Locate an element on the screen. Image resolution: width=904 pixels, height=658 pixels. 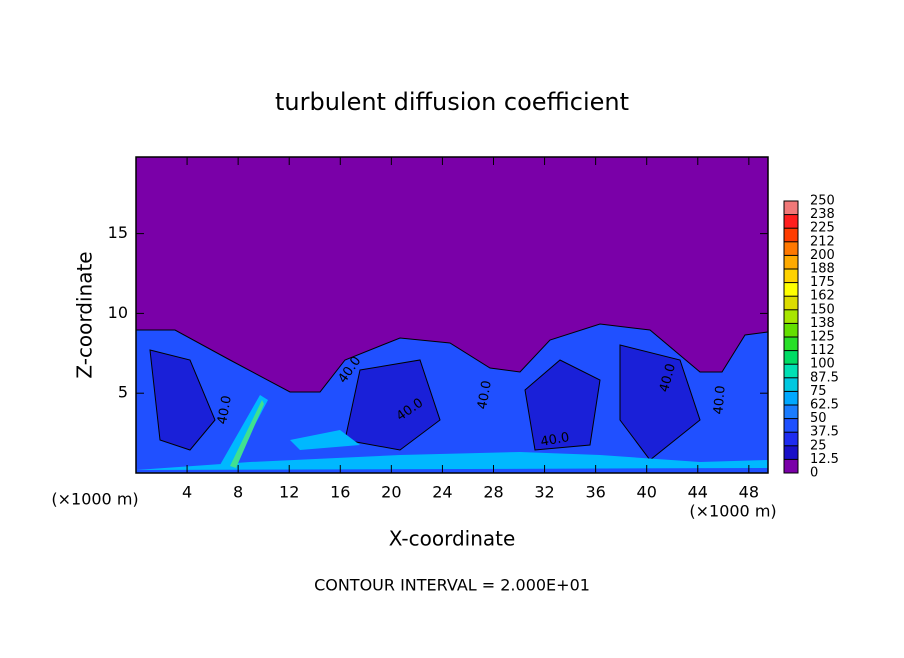
colorbar-label: 250 is located at coordinates (822, 201).